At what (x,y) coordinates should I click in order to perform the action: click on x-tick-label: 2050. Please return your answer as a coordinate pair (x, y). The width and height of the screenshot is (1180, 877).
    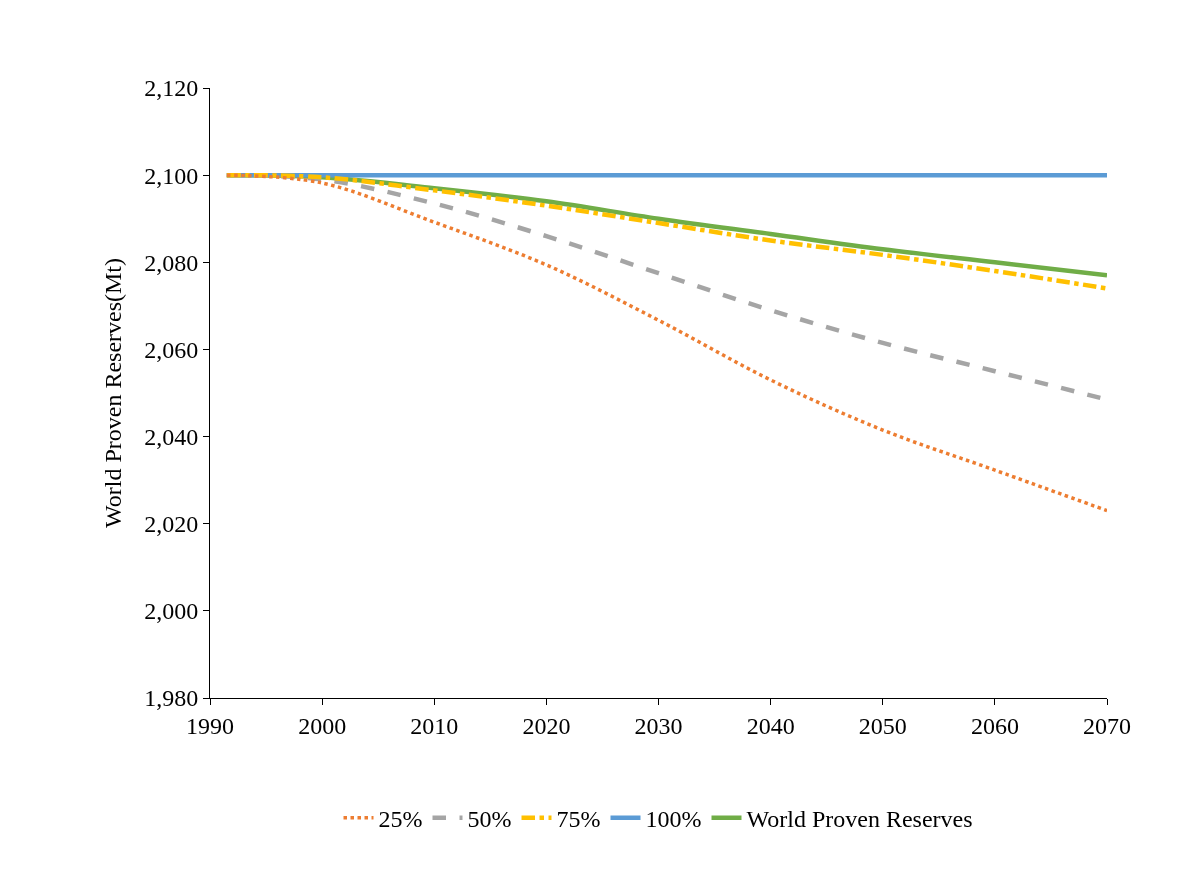
    Looking at the image, I should click on (882, 725).